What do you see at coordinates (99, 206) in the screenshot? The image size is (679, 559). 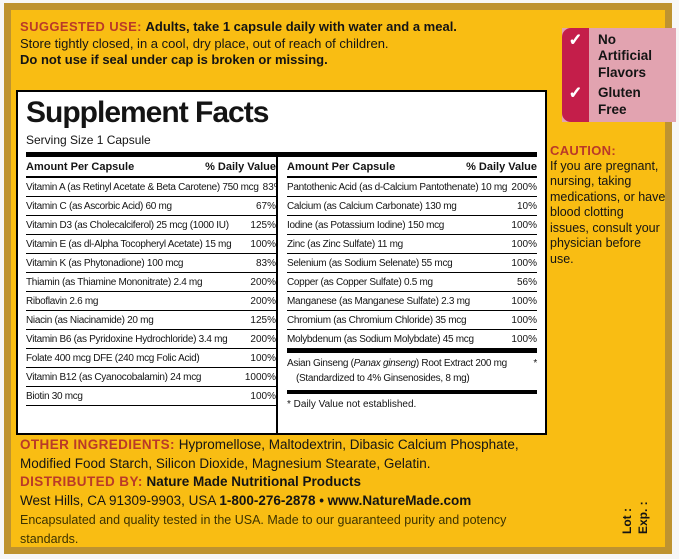 I see `nutrient-name: Vitamin C (as Ascorbic Acid) 60 mg` at bounding box center [99, 206].